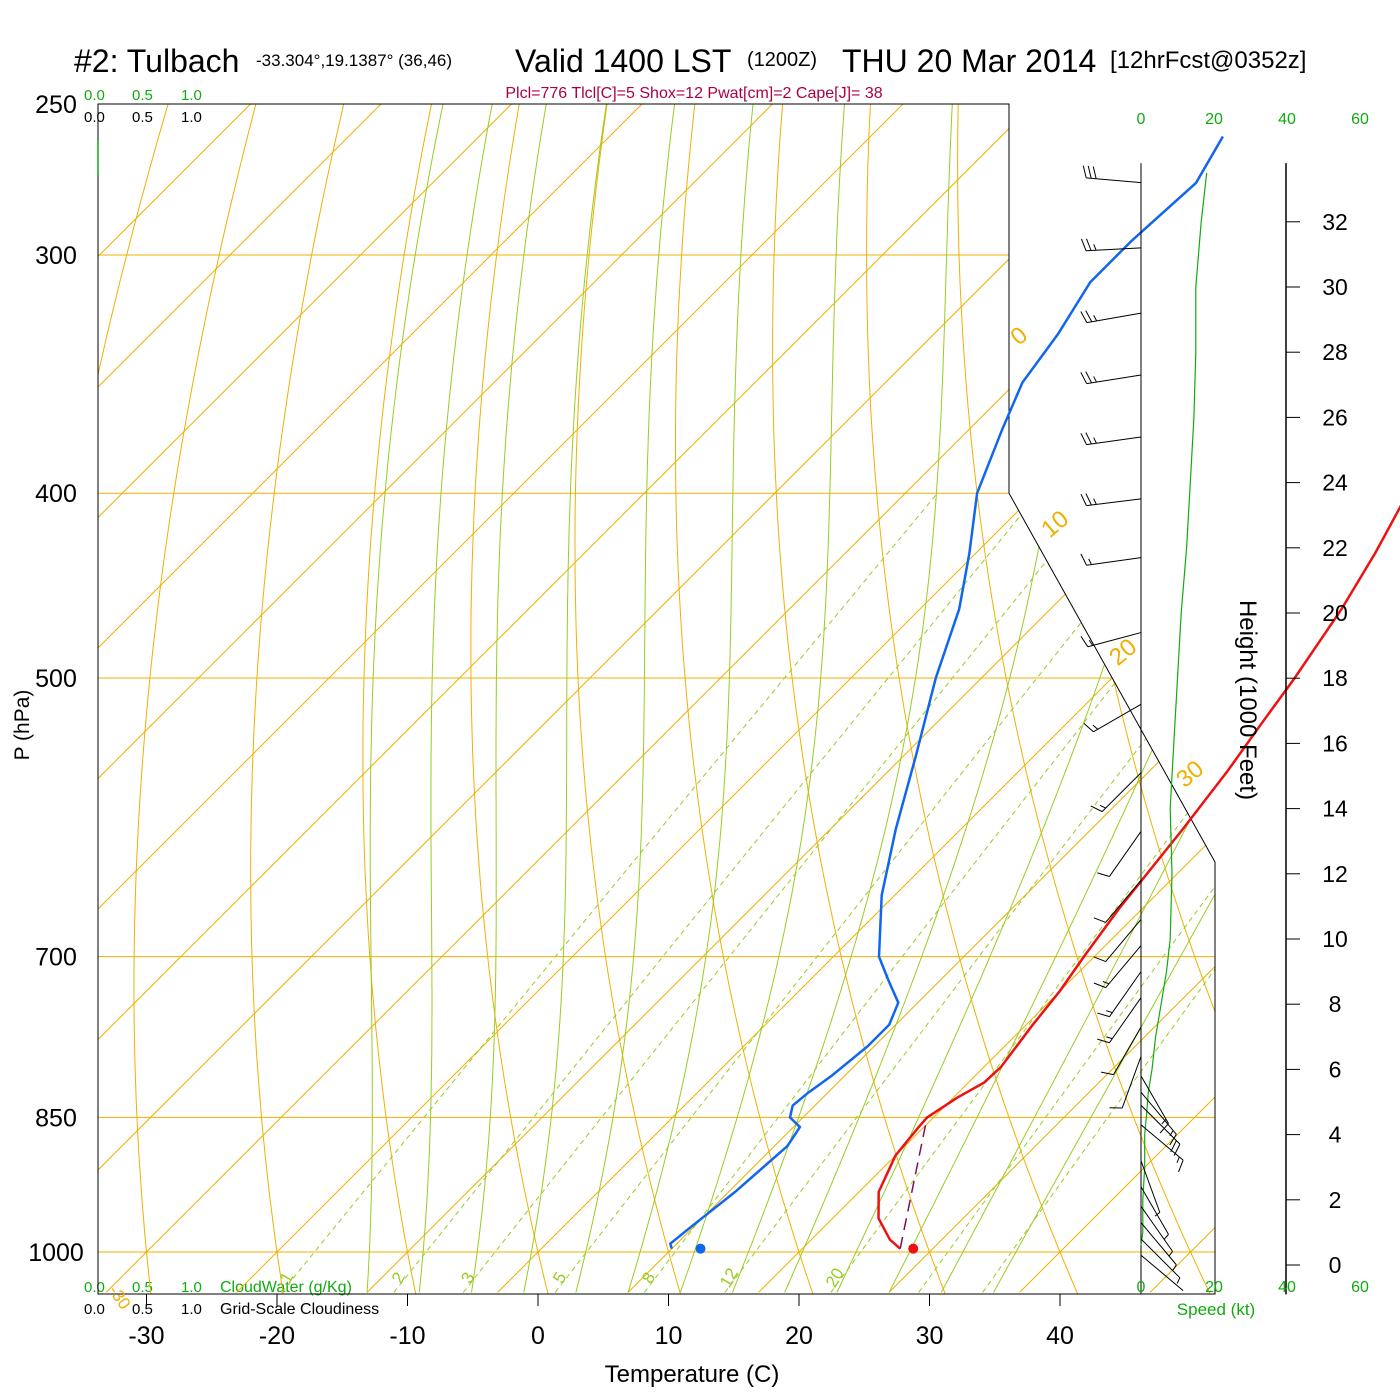 The image size is (1400, 1400). Describe the element at coordinates (1335, 1200) in the screenshot. I see `height-tick-label: 2` at that location.